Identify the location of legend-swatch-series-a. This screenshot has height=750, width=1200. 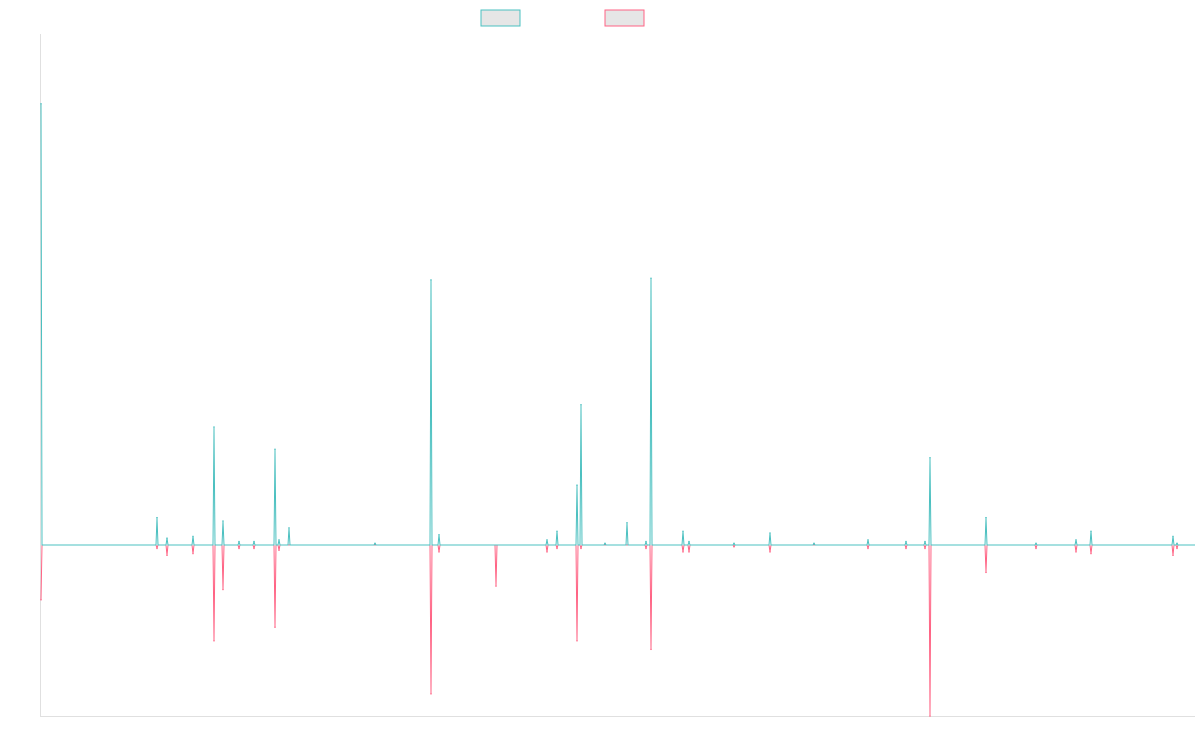
(500, 18).